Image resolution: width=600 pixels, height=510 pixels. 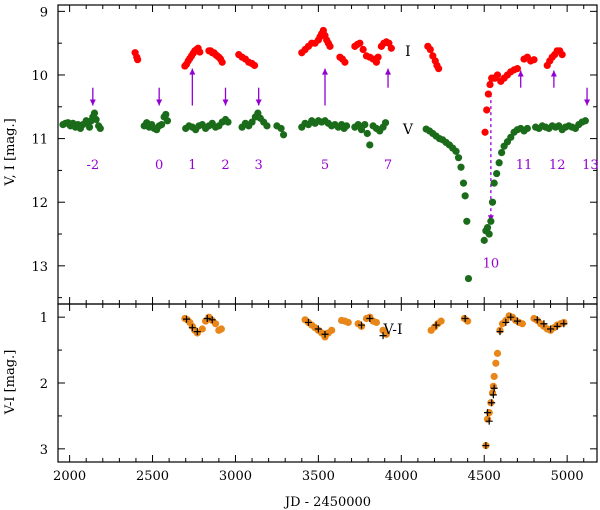 What do you see at coordinates (44, 384) in the screenshot?
I see `y-tick-label: 2` at bounding box center [44, 384].